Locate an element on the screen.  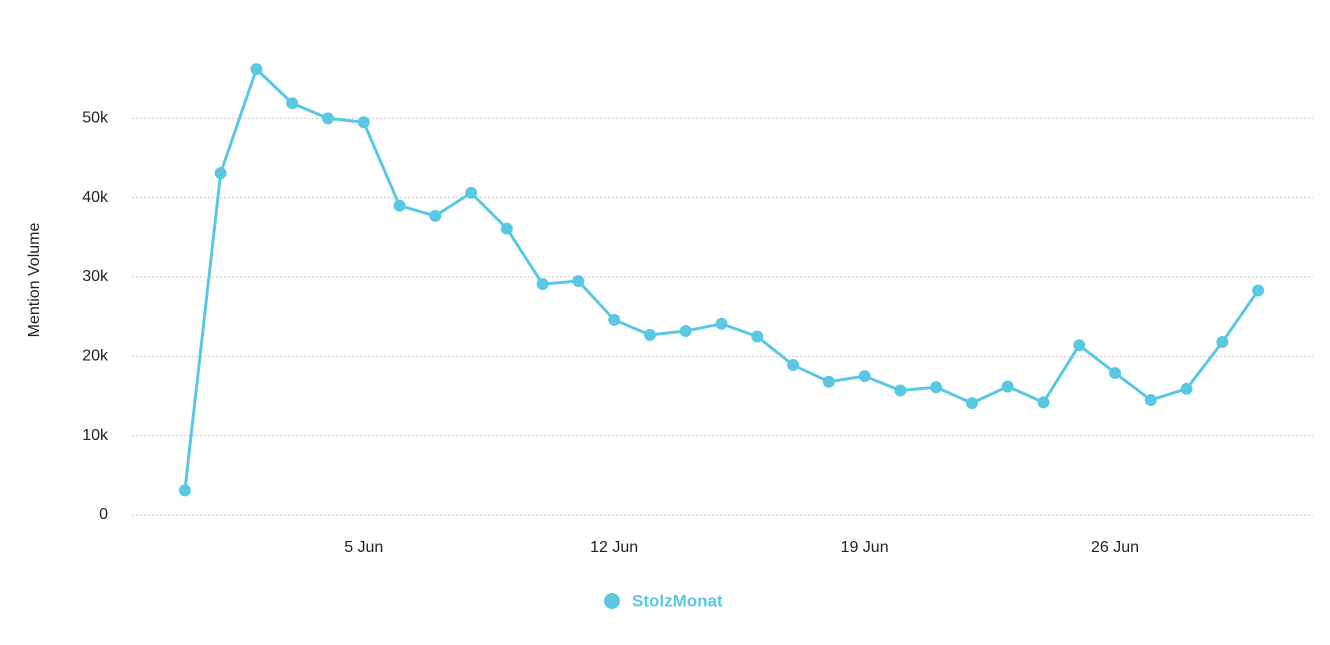
y-tick-label: 30k is located at coordinates (95, 276).